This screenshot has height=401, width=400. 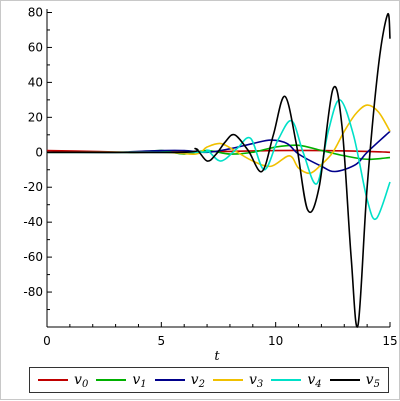 I want to click on legend-item-v0: v0, so click(x=63, y=381).